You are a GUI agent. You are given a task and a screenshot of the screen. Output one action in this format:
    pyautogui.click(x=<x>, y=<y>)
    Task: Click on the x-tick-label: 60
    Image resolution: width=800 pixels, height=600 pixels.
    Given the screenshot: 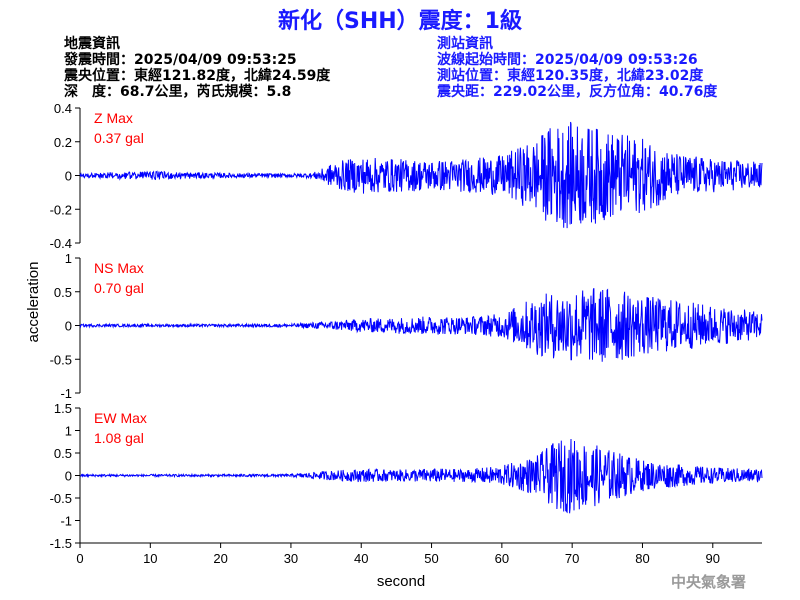 What is the action you would take?
    pyautogui.click(x=502, y=558)
    